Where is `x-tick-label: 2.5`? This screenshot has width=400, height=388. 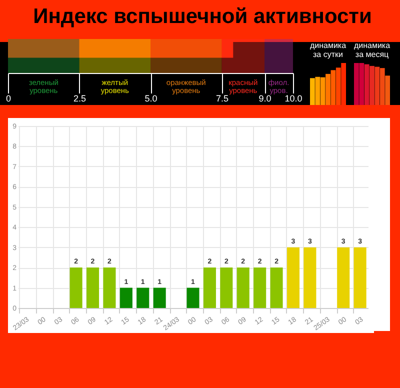 x-tick-label: 2.5 is located at coordinates (79, 99).